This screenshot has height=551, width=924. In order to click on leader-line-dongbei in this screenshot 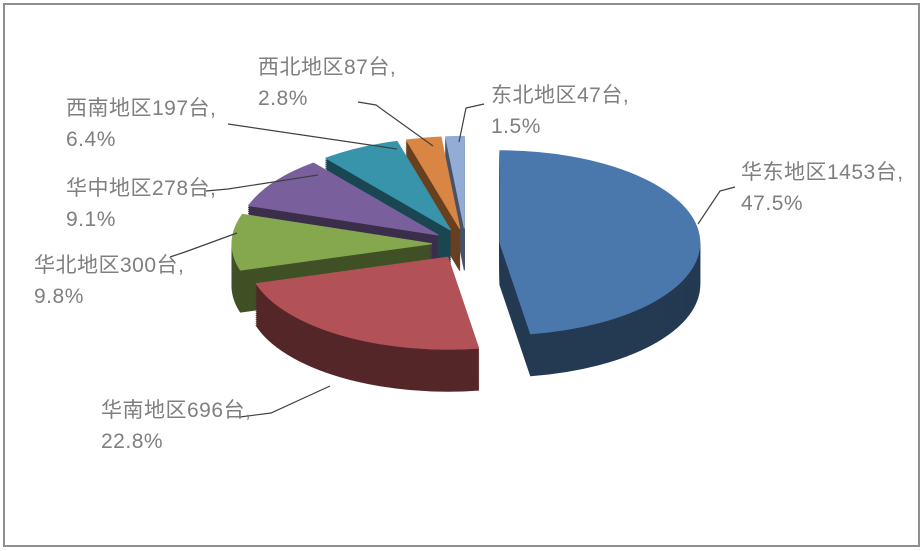, I will do `click(471, 123)`.